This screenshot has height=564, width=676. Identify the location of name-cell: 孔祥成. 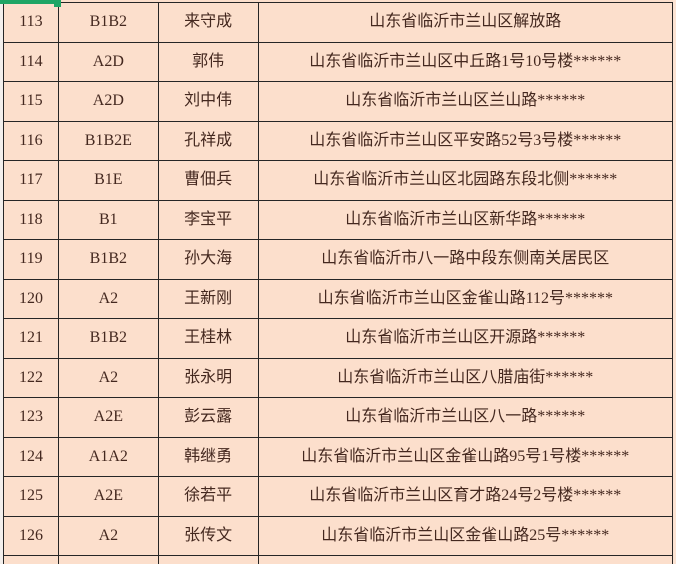
(208, 140).